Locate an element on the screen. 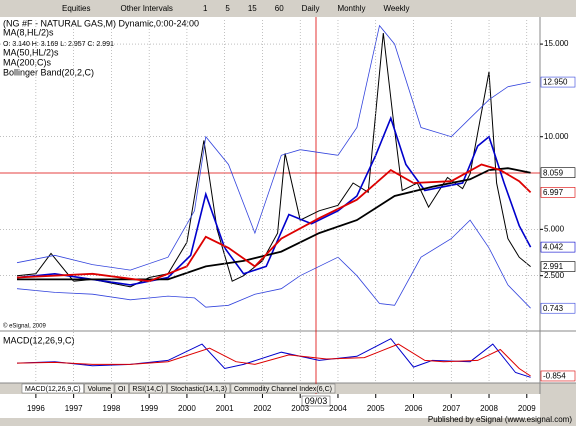 Image resolution: width=576 pixels, height=426 pixels. x-tick-label: 1997 is located at coordinates (74, 408).